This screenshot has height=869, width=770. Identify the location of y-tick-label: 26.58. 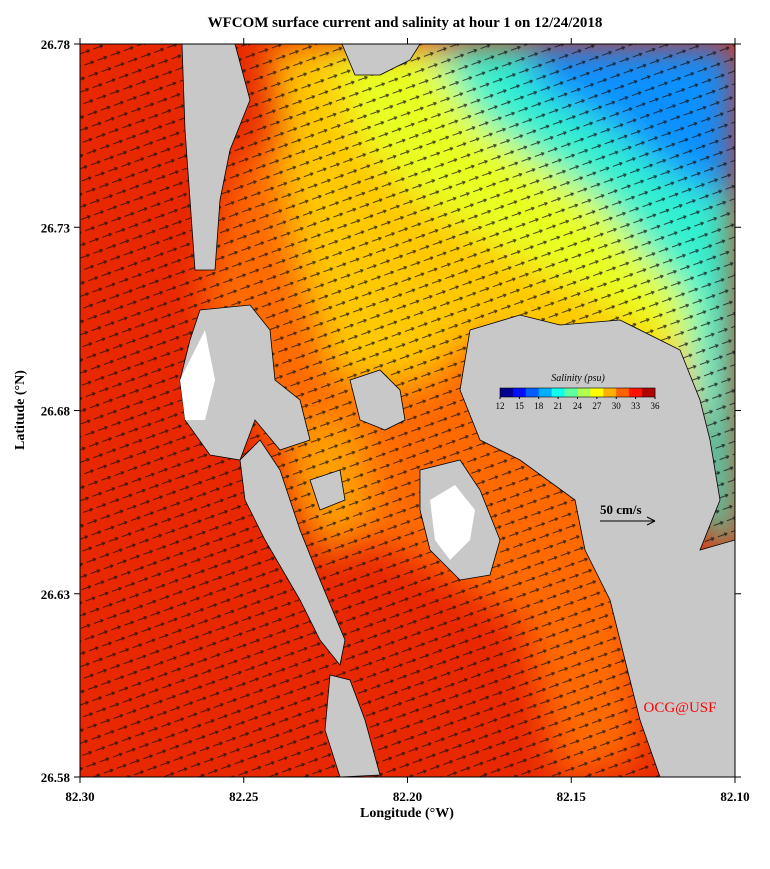
(56, 777).